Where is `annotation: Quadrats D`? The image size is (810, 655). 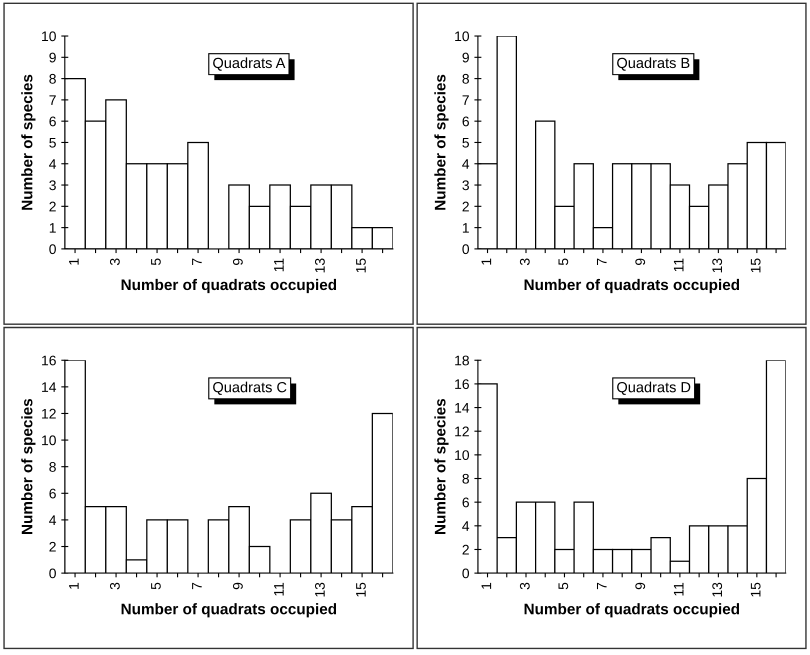 annotation: Quadrats D is located at coordinates (653, 388).